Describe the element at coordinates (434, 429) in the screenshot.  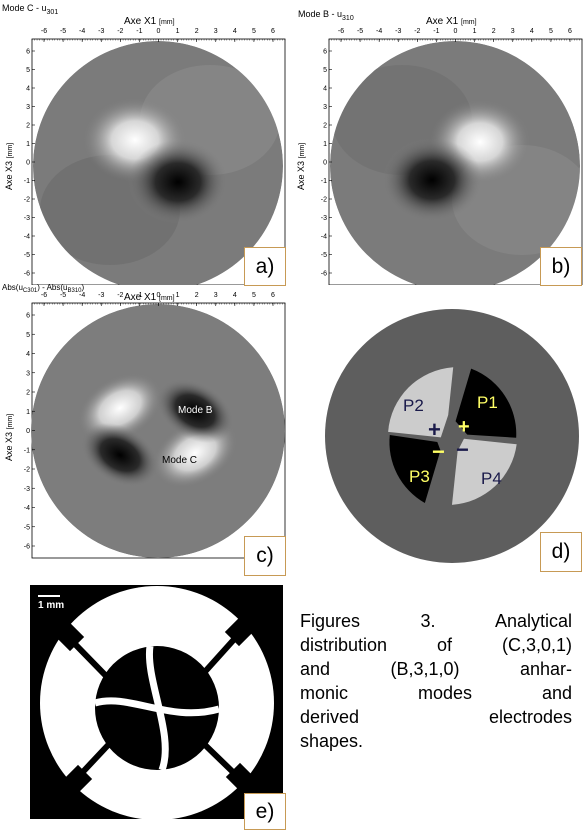
I see `polarity-plus-p2: +` at that location.